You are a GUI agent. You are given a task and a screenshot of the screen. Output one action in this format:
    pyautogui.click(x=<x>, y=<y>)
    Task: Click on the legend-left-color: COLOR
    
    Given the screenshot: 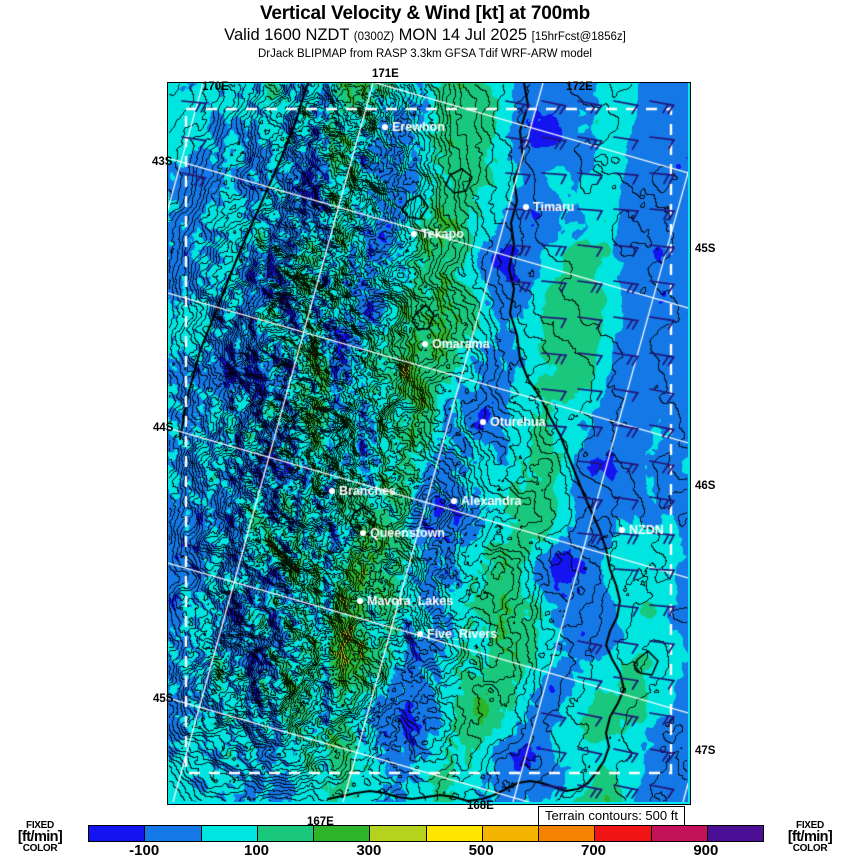 What is the action you would take?
    pyautogui.click(x=40, y=848)
    